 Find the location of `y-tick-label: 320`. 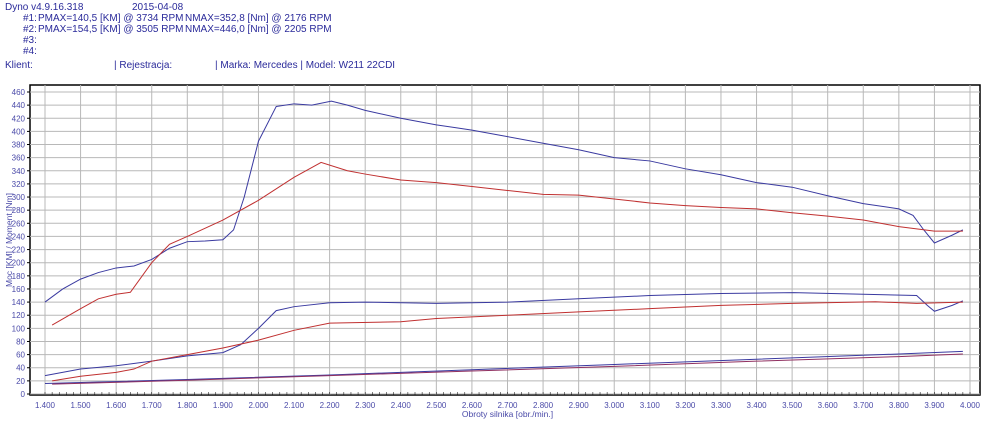

y-tick-label: 320 is located at coordinates (19, 184).